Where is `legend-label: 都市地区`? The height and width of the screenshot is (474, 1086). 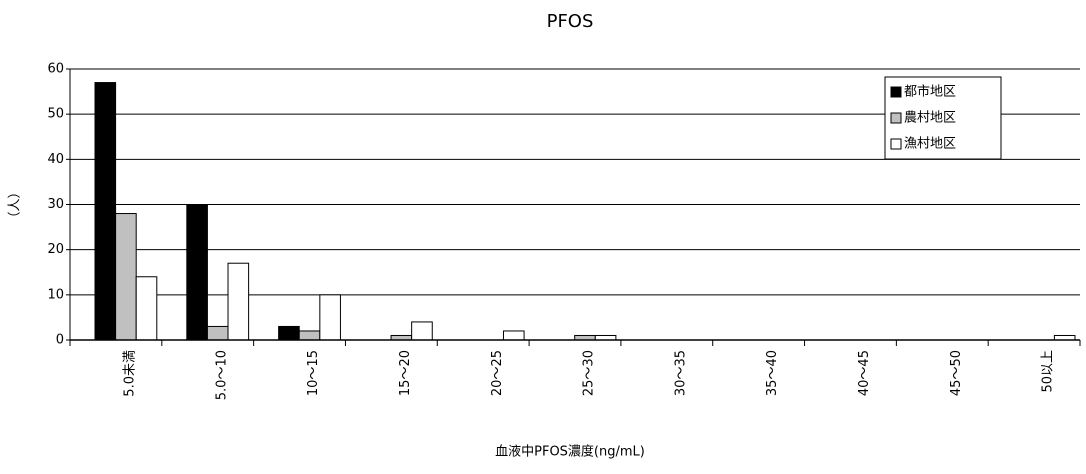 legend-label: 都市地区 is located at coordinates (930, 92).